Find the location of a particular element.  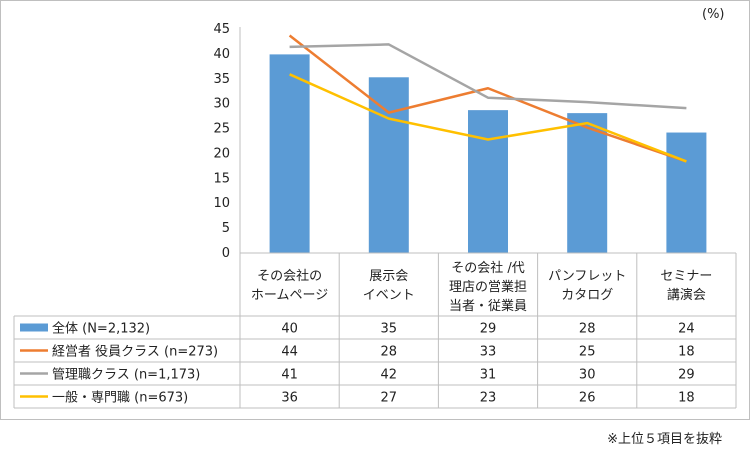

table-cell: 25 is located at coordinates (587, 352).